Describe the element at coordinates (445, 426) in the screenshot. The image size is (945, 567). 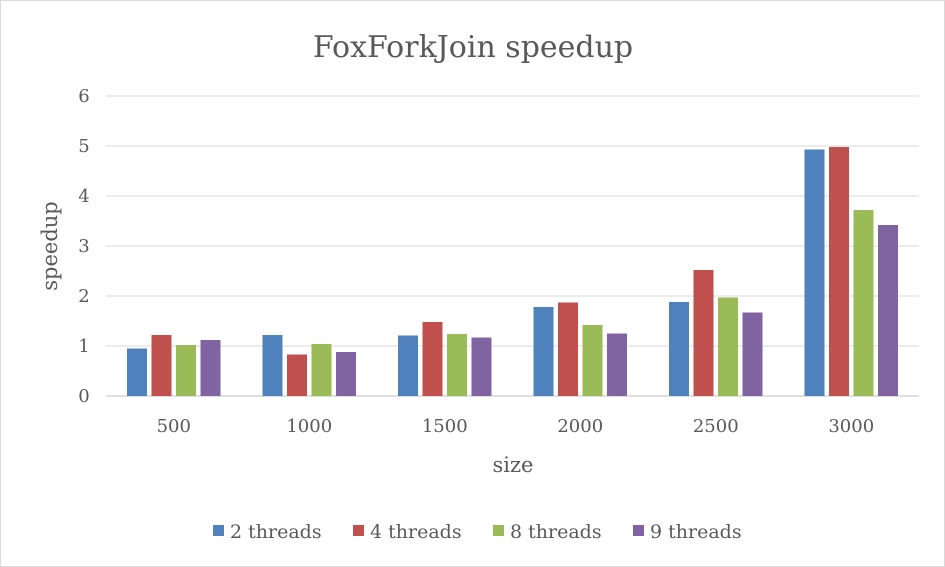
I see `x-tick-label: 1500` at that location.